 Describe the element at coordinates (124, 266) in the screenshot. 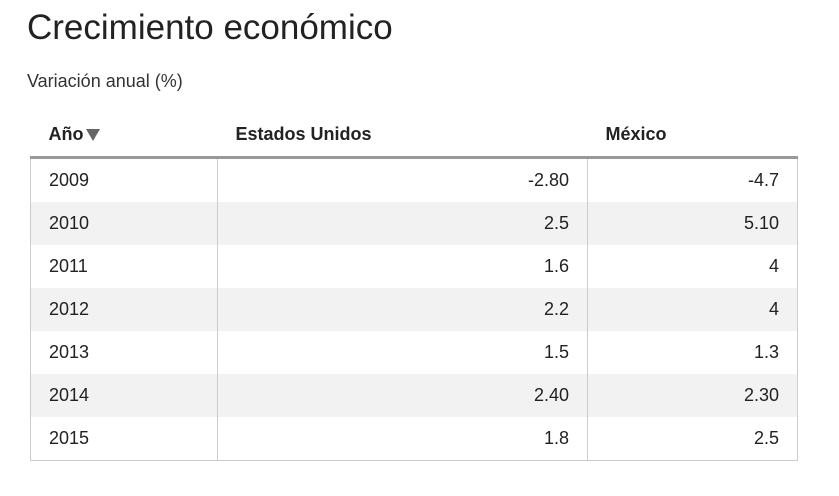

I see `year-cell: 2011` at that location.